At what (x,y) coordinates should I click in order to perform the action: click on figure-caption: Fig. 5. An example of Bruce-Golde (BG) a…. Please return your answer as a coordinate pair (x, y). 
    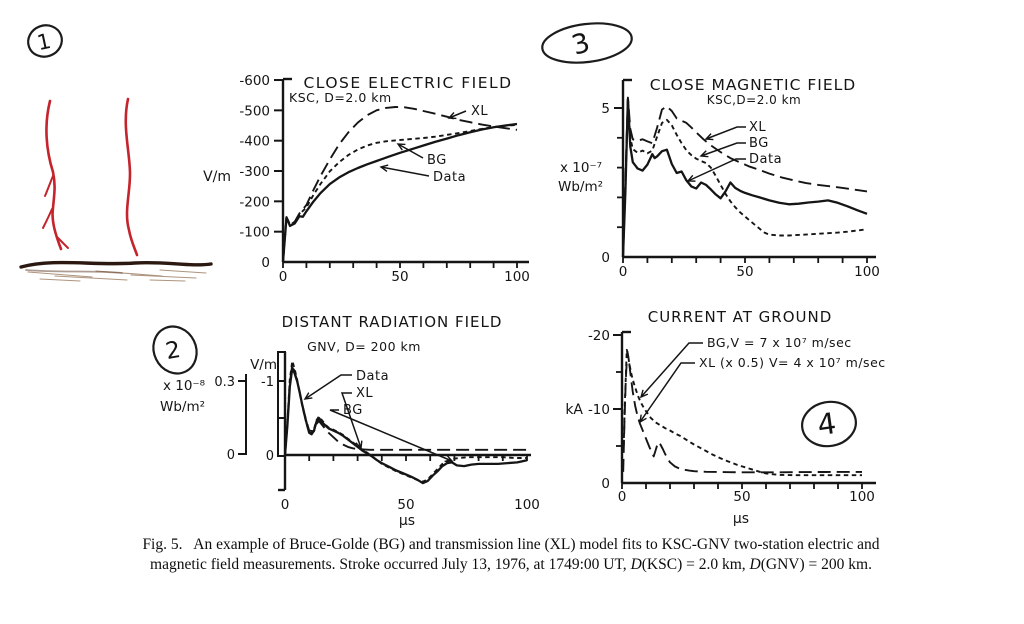
    Looking at the image, I should click on (511, 554).